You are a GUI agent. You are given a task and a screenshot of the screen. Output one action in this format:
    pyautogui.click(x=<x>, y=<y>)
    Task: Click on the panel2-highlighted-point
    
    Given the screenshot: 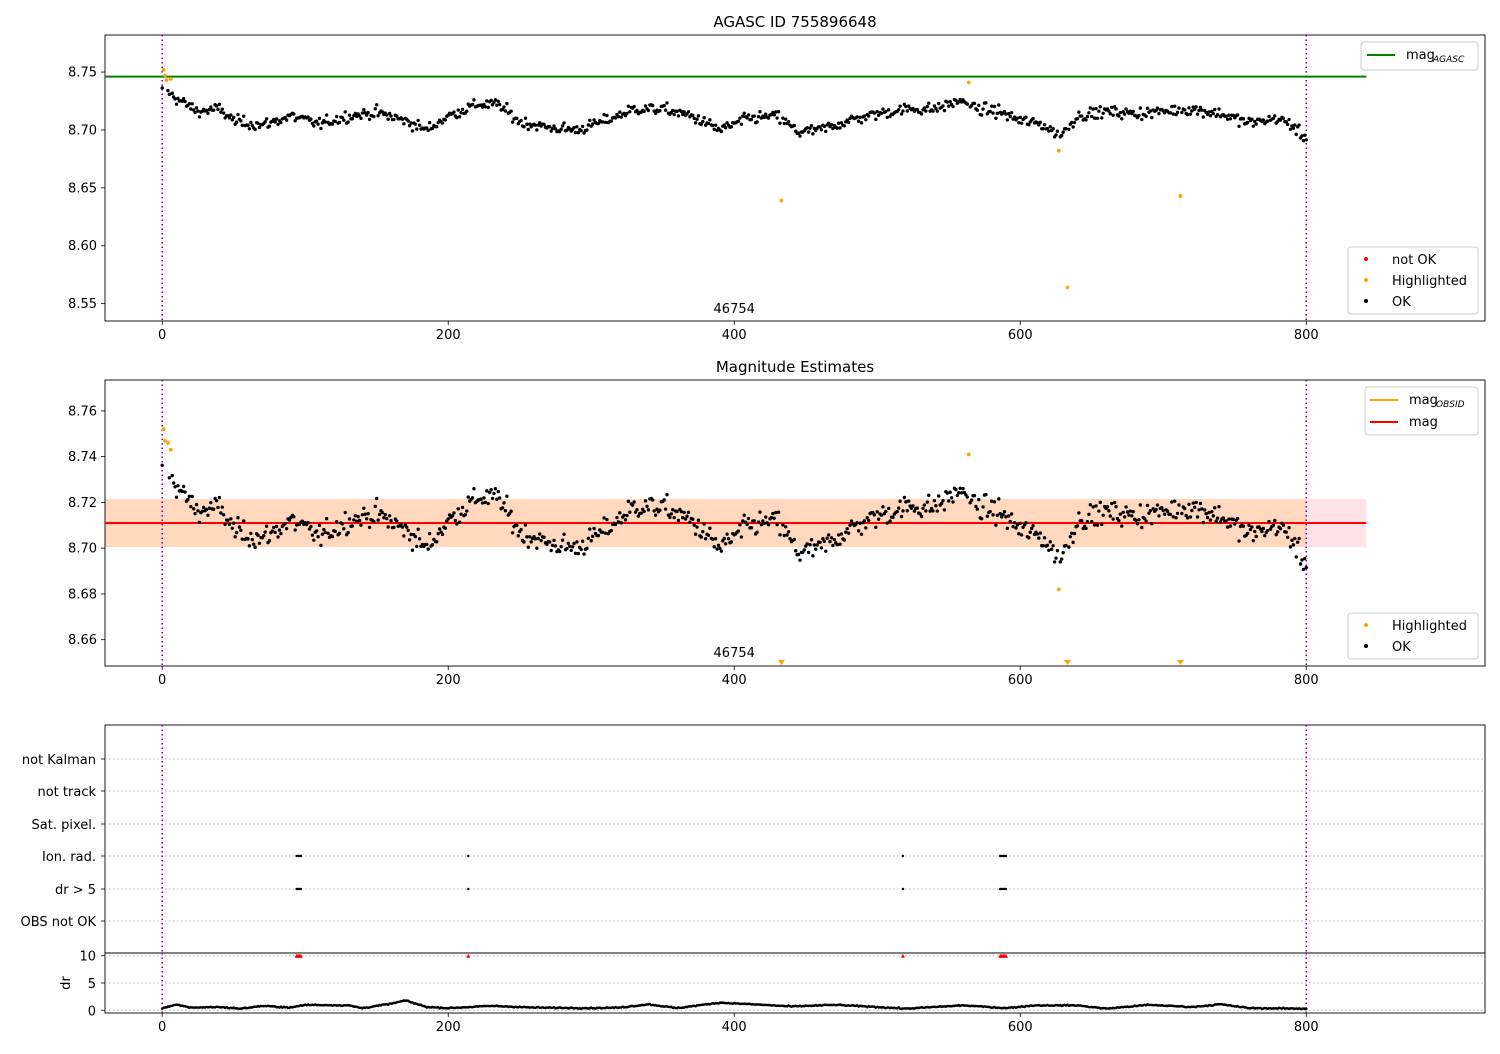 What is the action you would take?
    pyautogui.click(x=163, y=429)
    